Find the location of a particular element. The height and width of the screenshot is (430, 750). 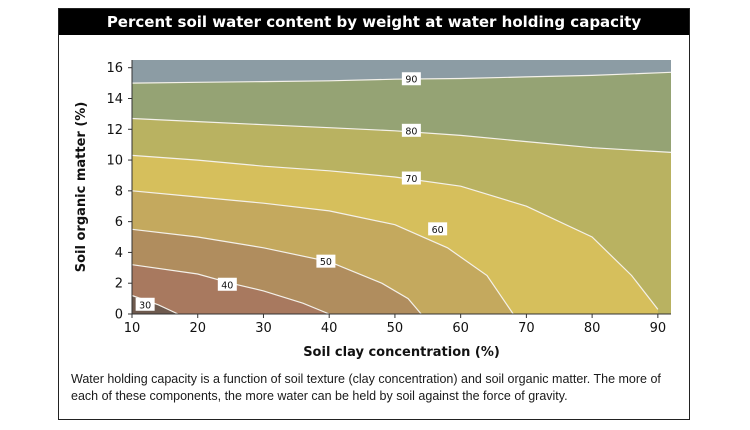

x-tick-label-90: 90 is located at coordinates (658, 328).